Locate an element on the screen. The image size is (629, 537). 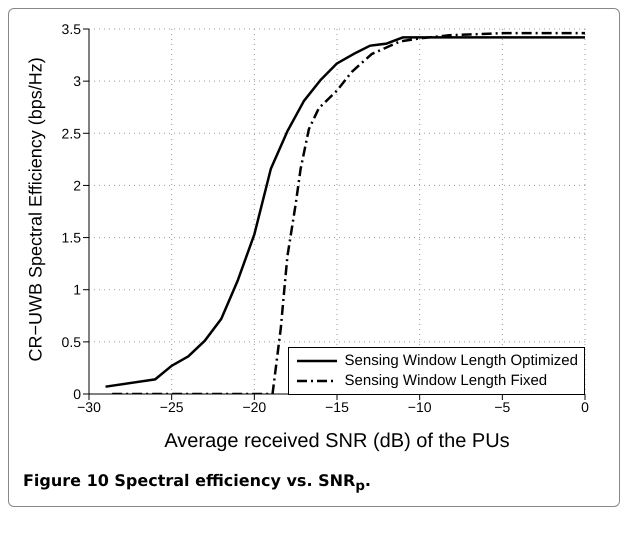
legend-label: Sensing Window Length Optimized is located at coordinates (461, 361).